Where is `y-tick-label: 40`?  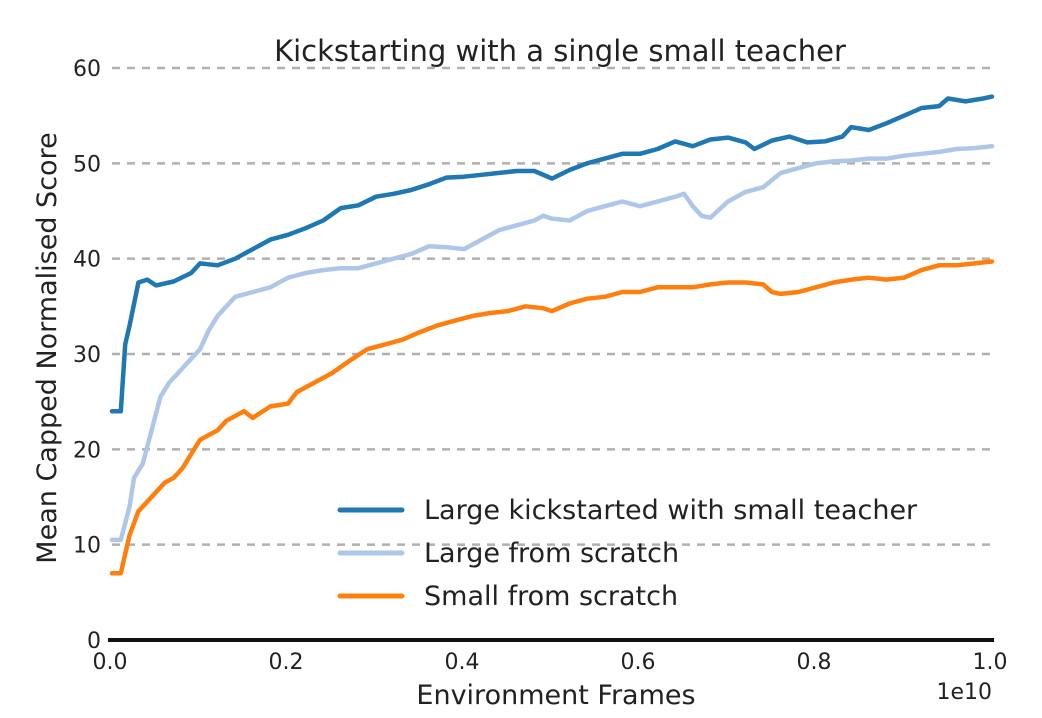 y-tick-label: 40 is located at coordinates (87, 260).